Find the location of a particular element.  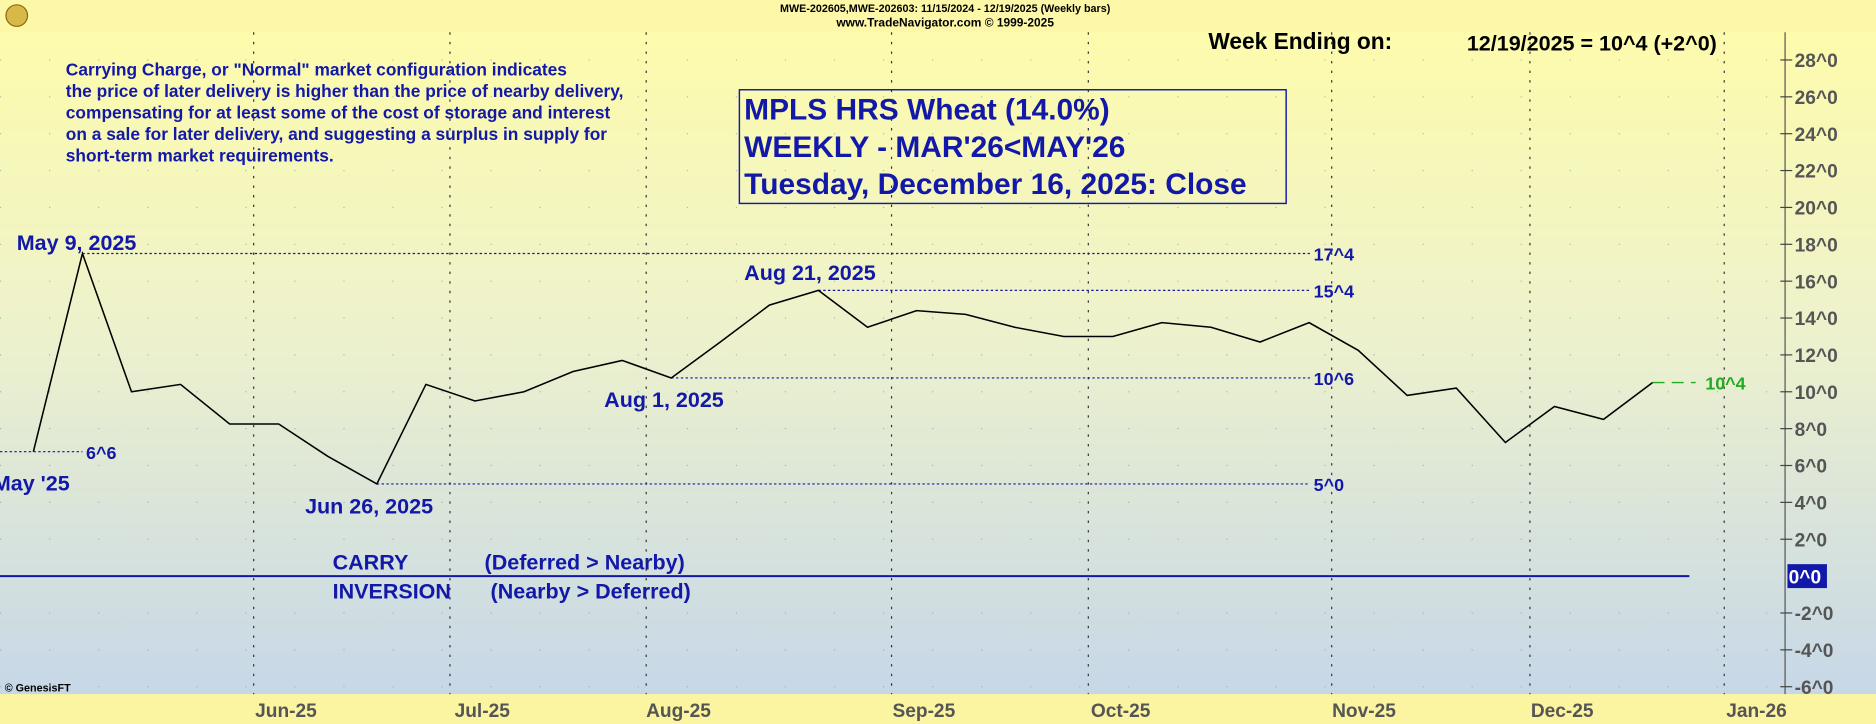

x-tick-label: Aug-25 is located at coordinates (678, 711).